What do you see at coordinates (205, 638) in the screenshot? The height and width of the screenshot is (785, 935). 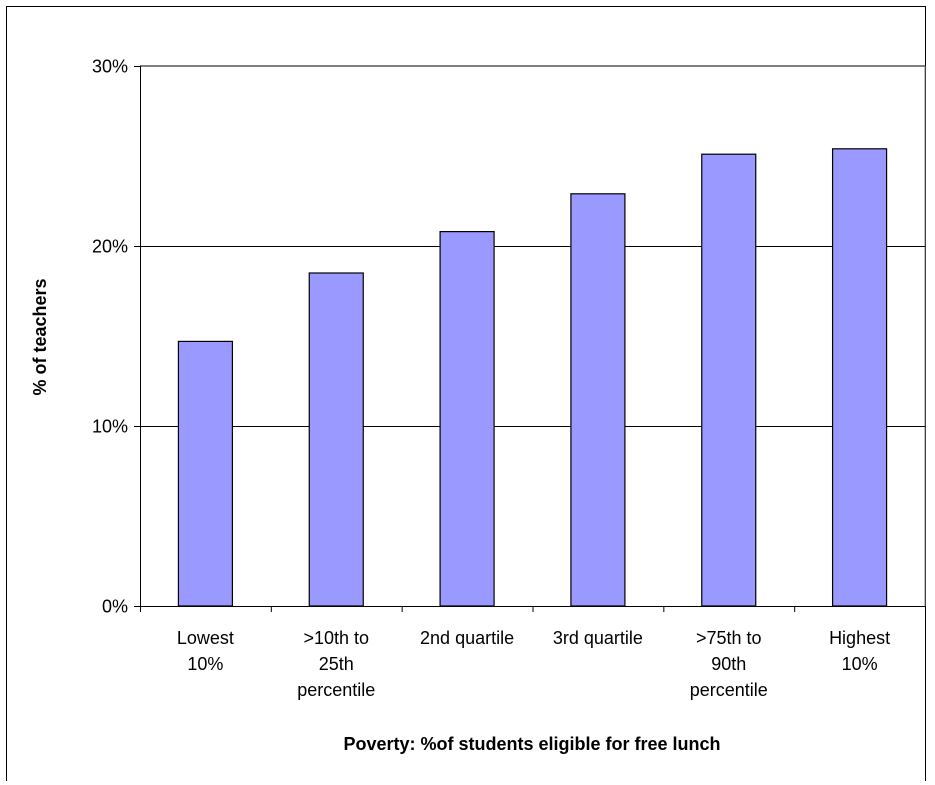 I see `x-tick-label-line: Lowest` at bounding box center [205, 638].